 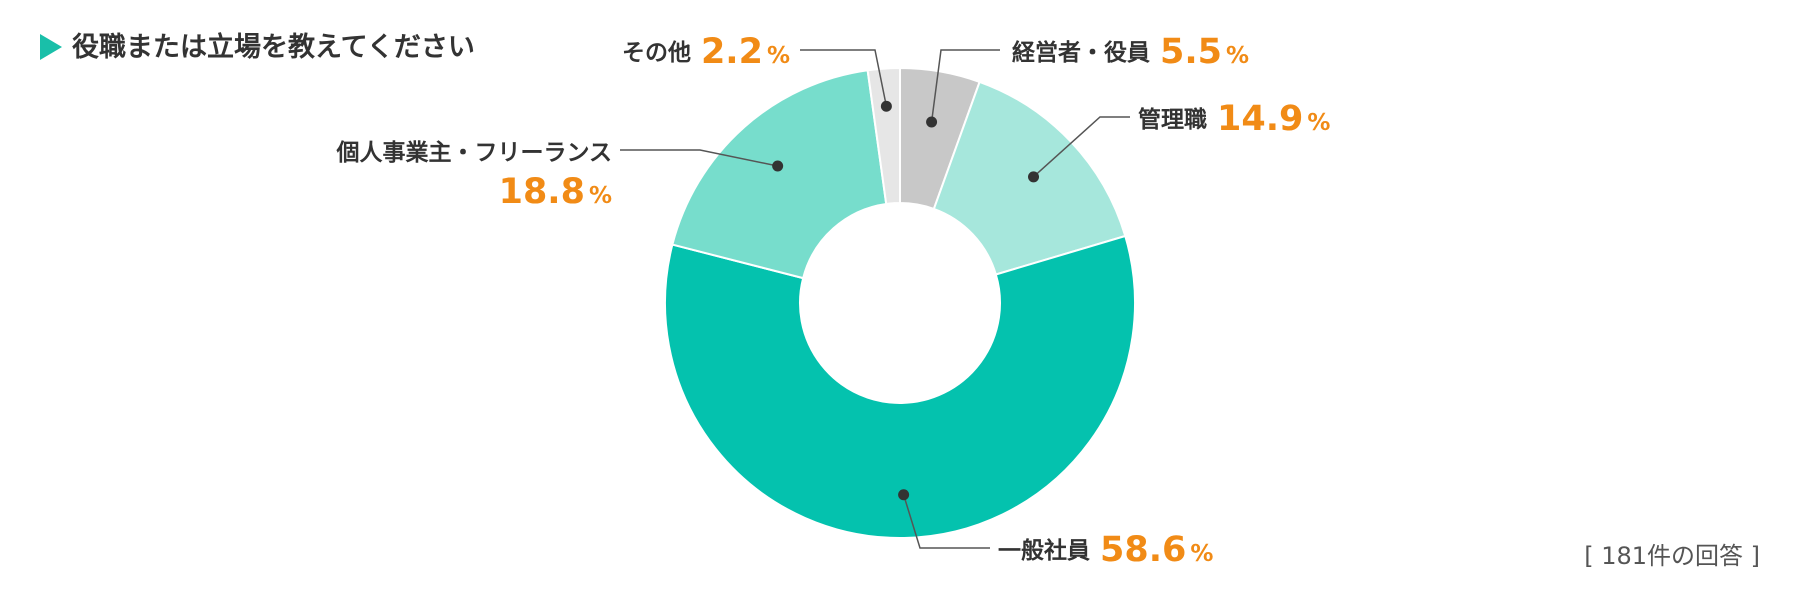 I want to click on slice-label-1: 経営者・役員 5.5%, so click(x=1130, y=52).